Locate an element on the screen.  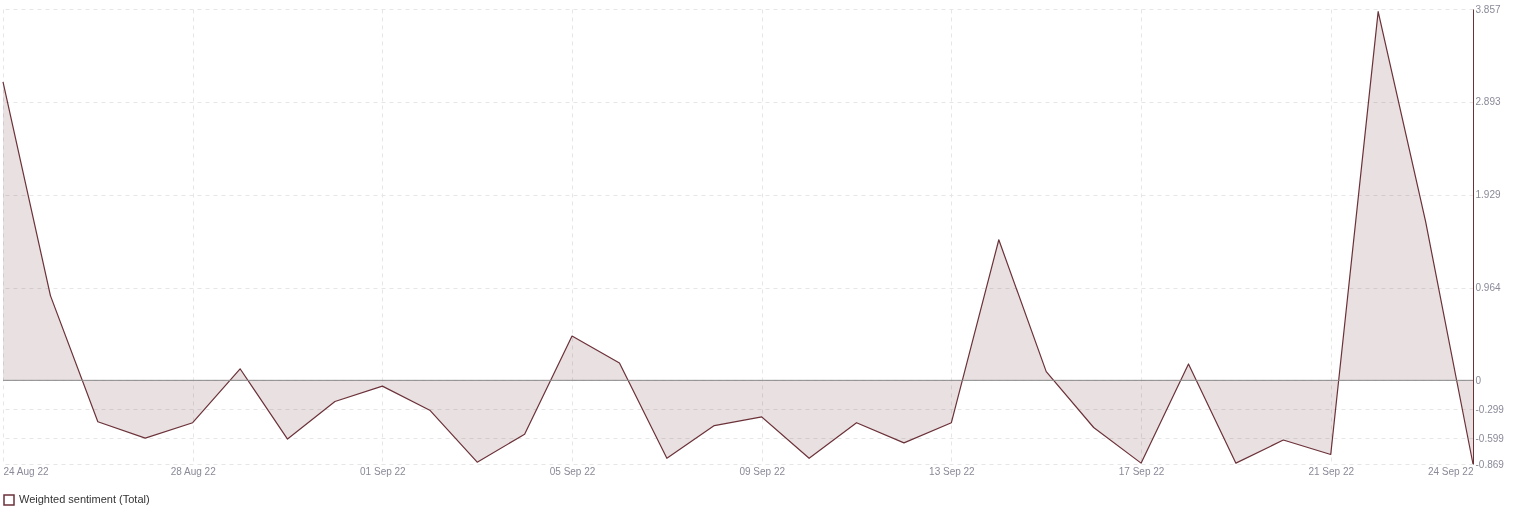
x-tick-label: 24 Aug 22 is located at coordinates (26, 471).